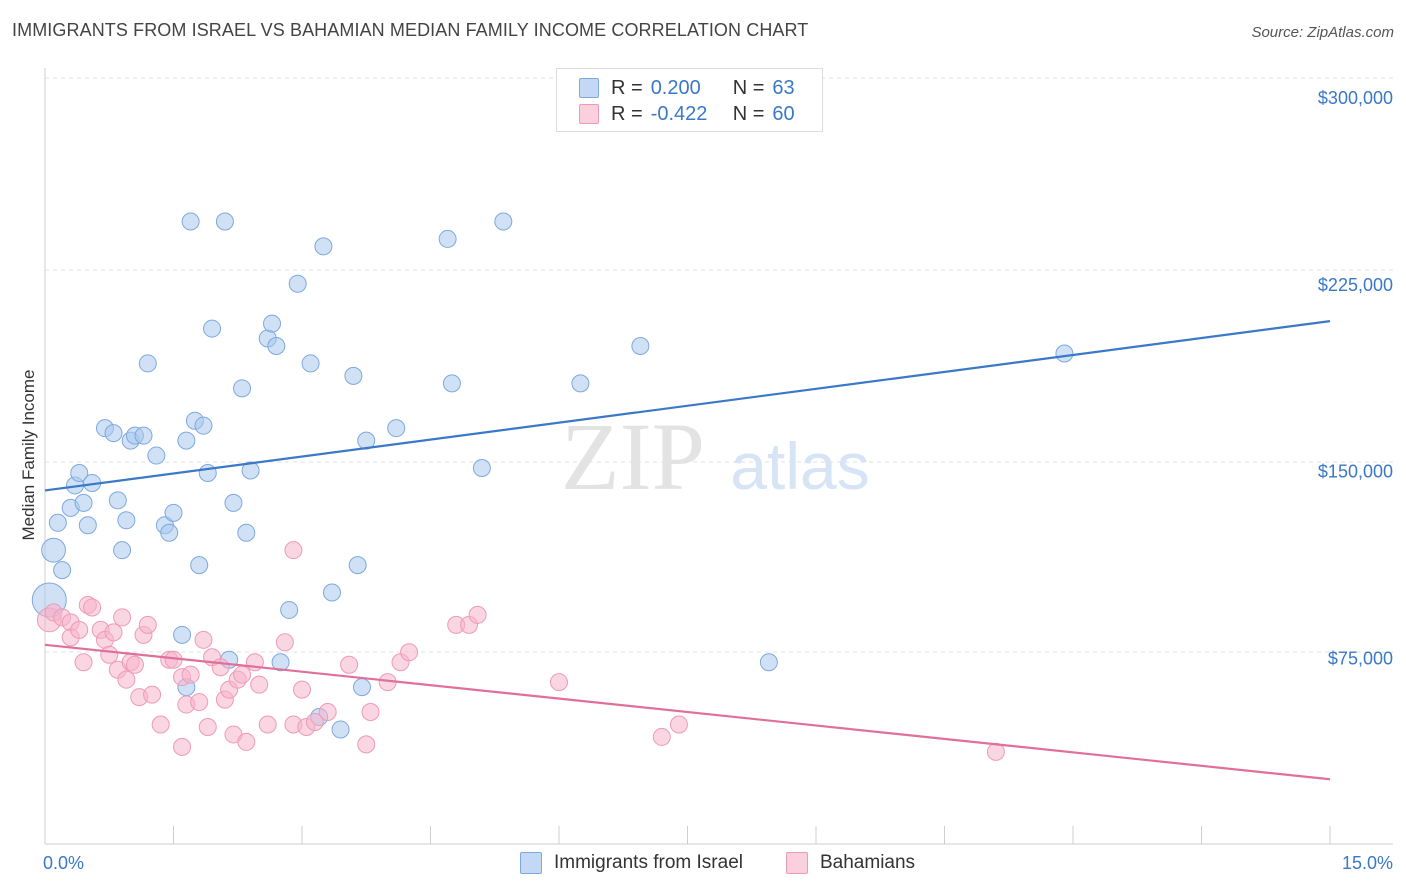  Describe the element at coordinates (1355, 378) in the screenshot. I see `y-tick-labels: $75,000 $150,000 $225,000 $300,000` at that location.